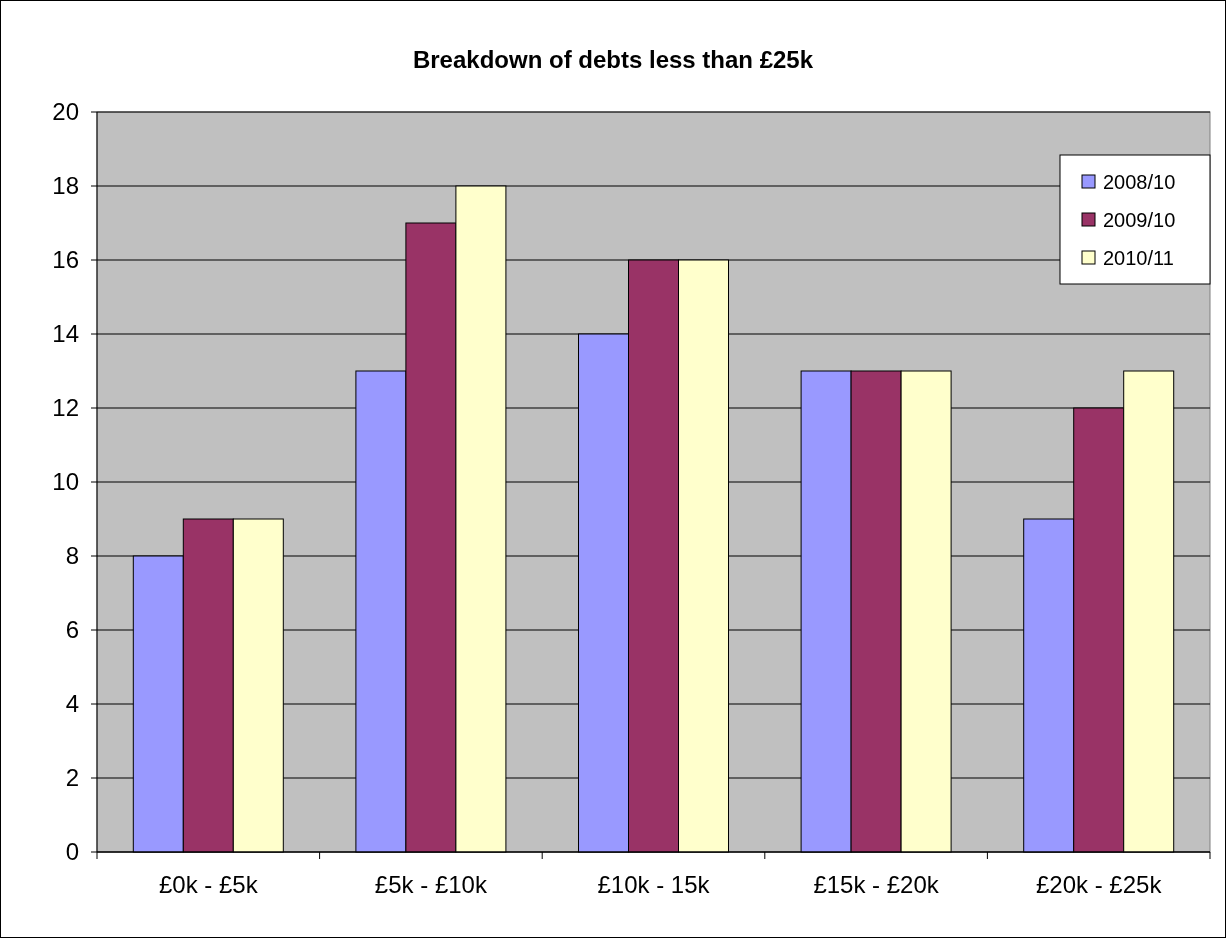 The image size is (1226, 938). Describe the element at coordinates (72, 630) in the screenshot. I see `y-tick-label: 6` at that location.